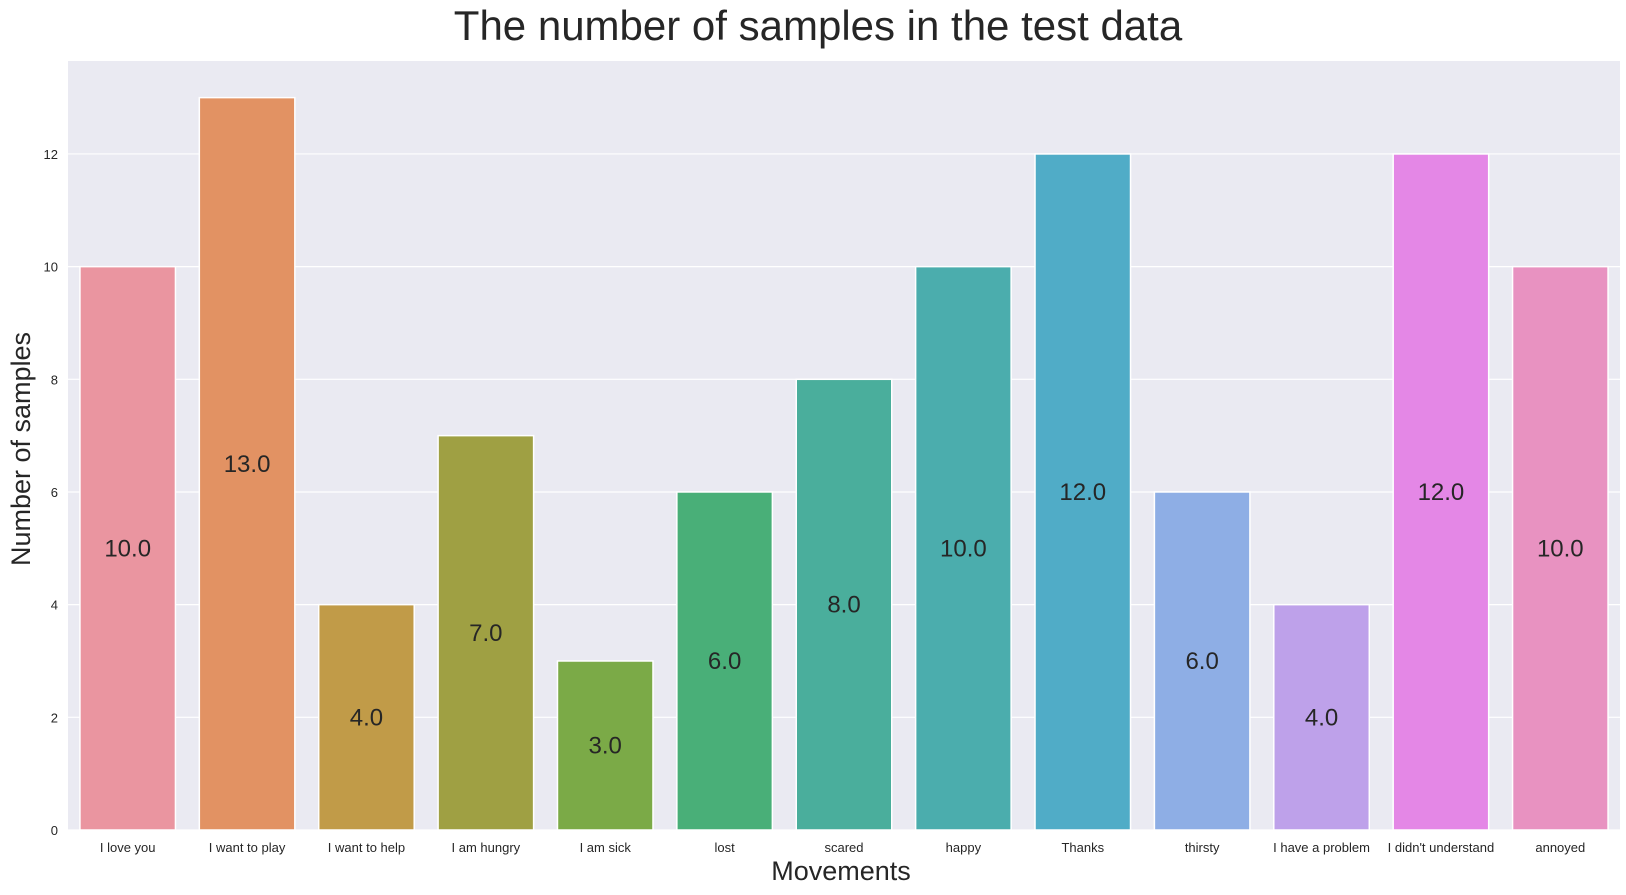 This screenshot has height=895, width=1626. I want to click on bar-i-want-to-play, so click(247, 463).